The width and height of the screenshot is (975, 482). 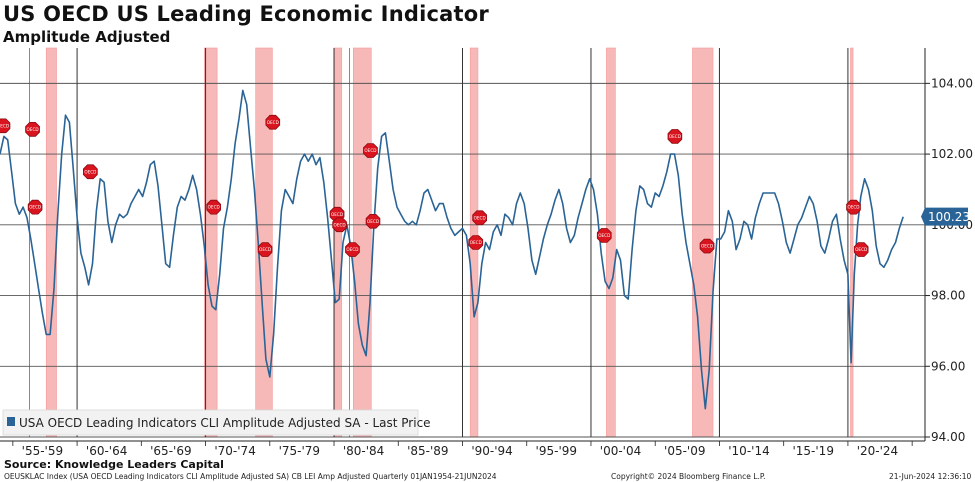 I want to click on legend-swatch, so click(x=11, y=421).